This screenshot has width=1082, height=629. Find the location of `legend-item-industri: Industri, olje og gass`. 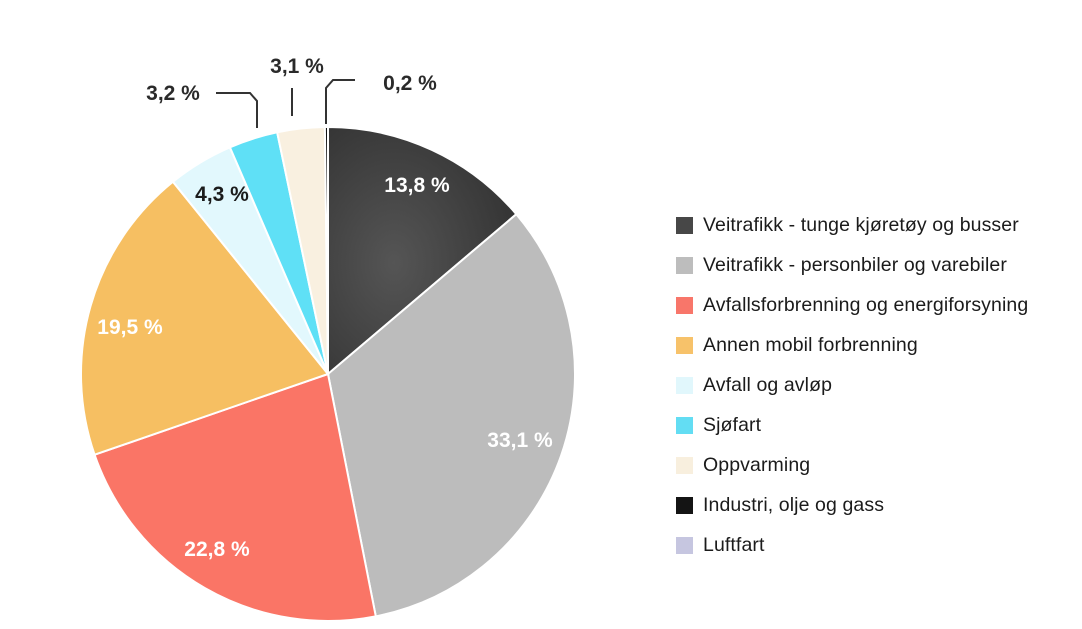

legend-item-industri: Industri, olje og gass is located at coordinates (852, 506).